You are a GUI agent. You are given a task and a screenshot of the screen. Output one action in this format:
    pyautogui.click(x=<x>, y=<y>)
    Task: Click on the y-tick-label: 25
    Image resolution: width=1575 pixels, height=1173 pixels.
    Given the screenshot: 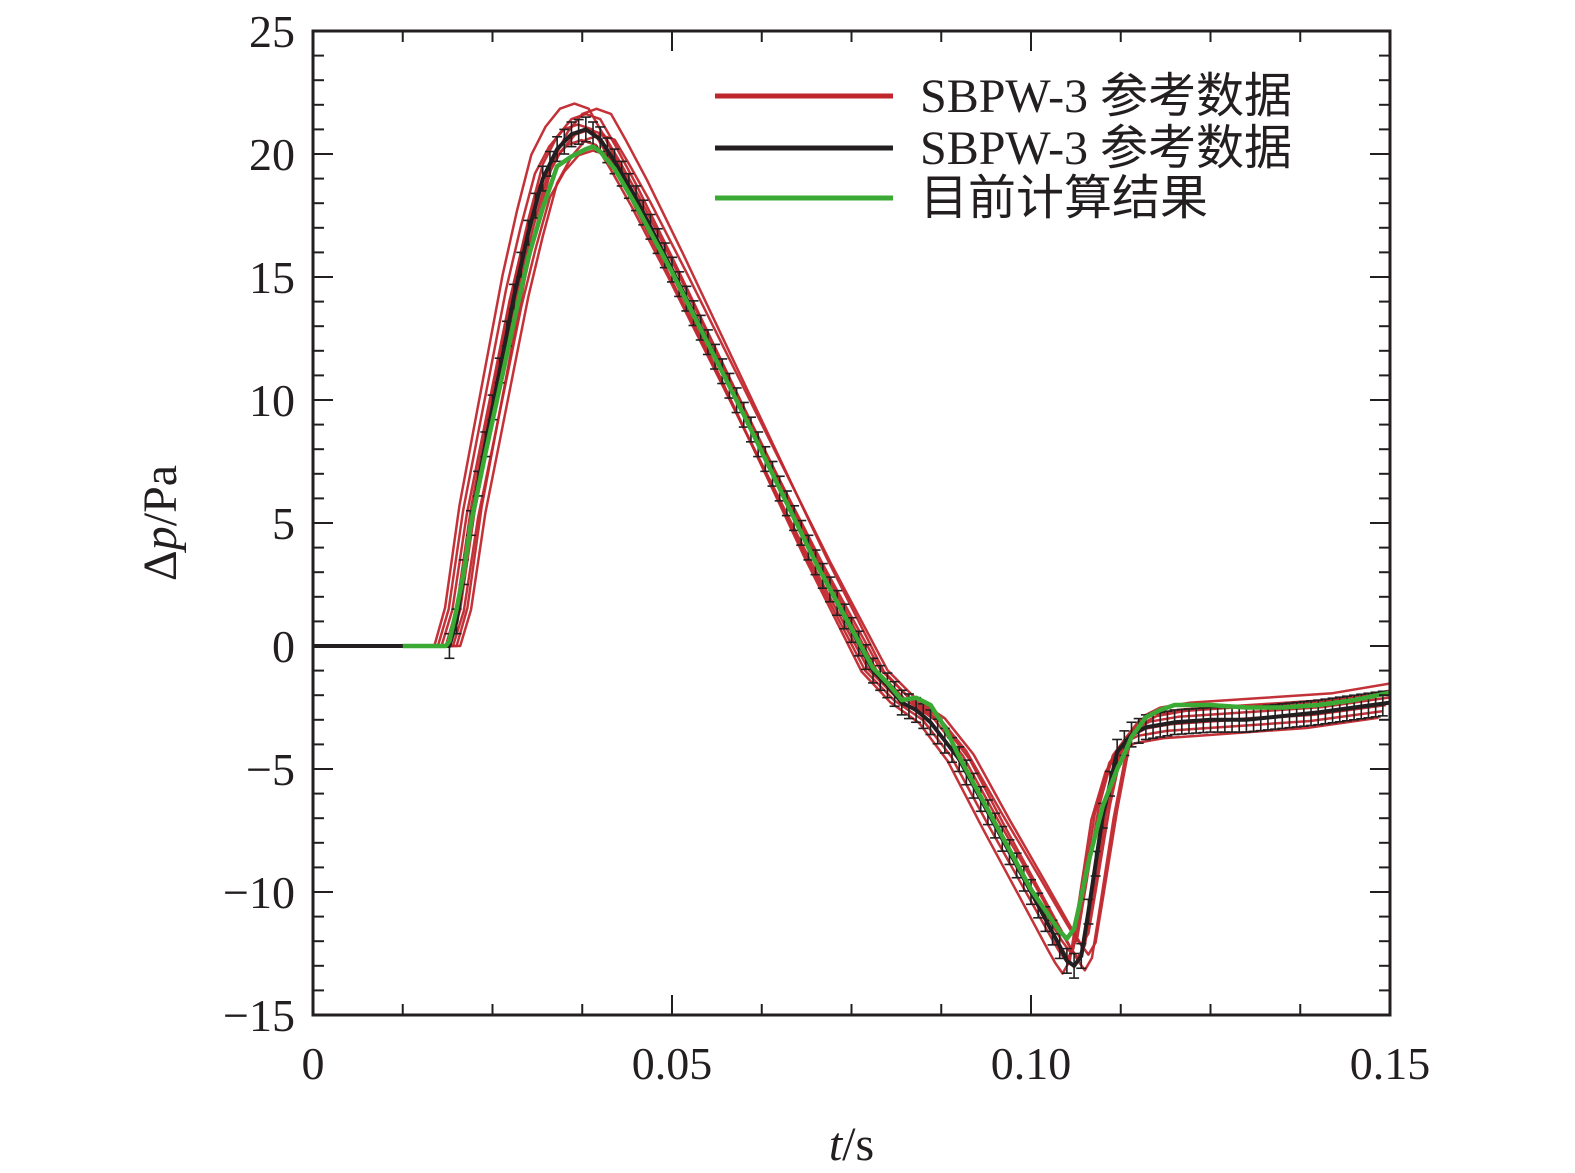 What is the action you would take?
    pyautogui.click(x=272, y=31)
    